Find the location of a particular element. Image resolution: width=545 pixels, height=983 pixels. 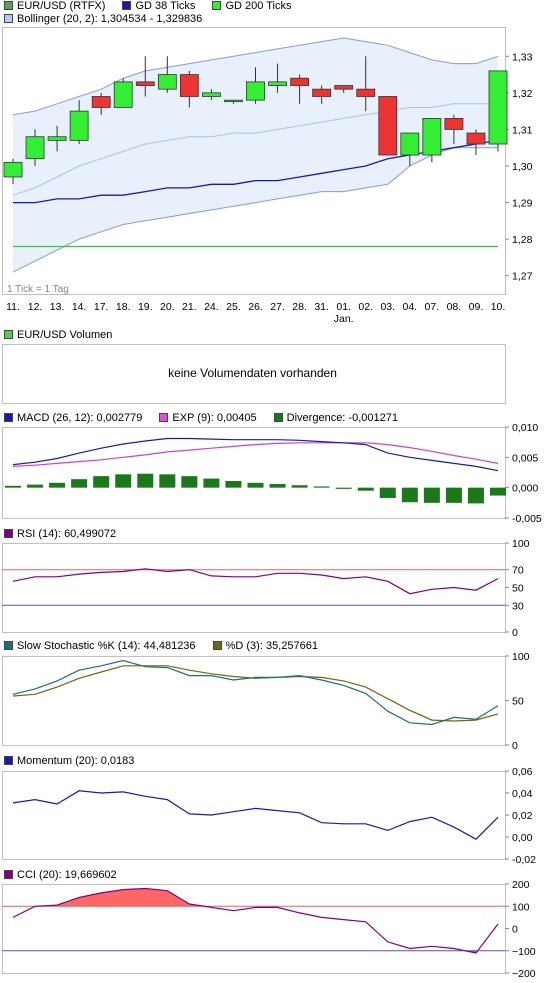

x-tick-label: 19. is located at coordinates (145, 307).